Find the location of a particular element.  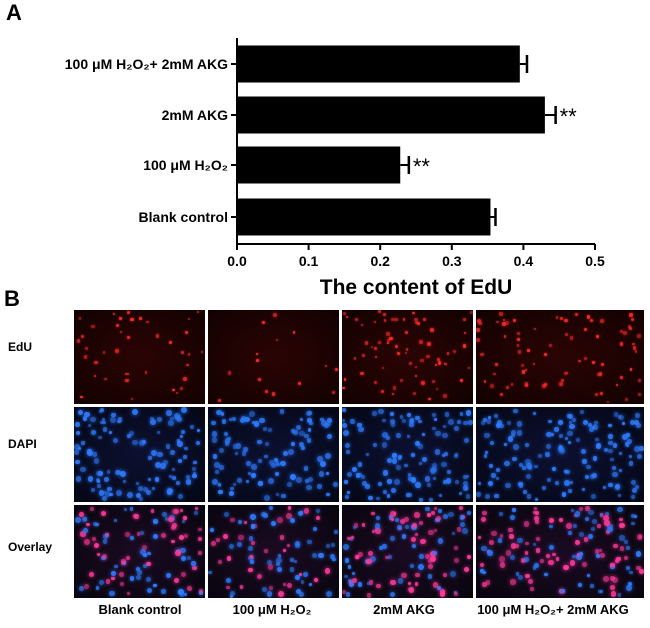

y-tick-label-2: 100 μM H₂O₂ is located at coordinates (185, 165).